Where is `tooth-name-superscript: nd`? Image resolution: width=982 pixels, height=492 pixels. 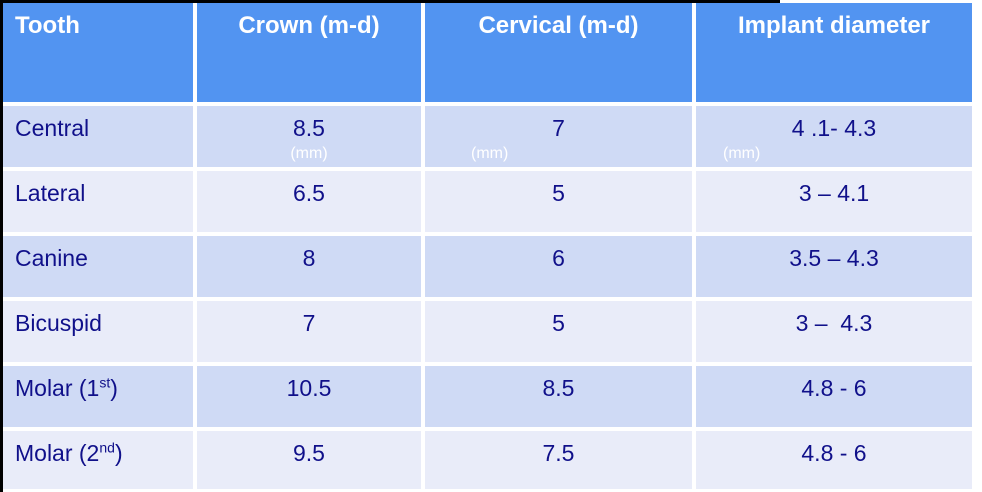
tooth-name-superscript: nd is located at coordinates (107, 447).